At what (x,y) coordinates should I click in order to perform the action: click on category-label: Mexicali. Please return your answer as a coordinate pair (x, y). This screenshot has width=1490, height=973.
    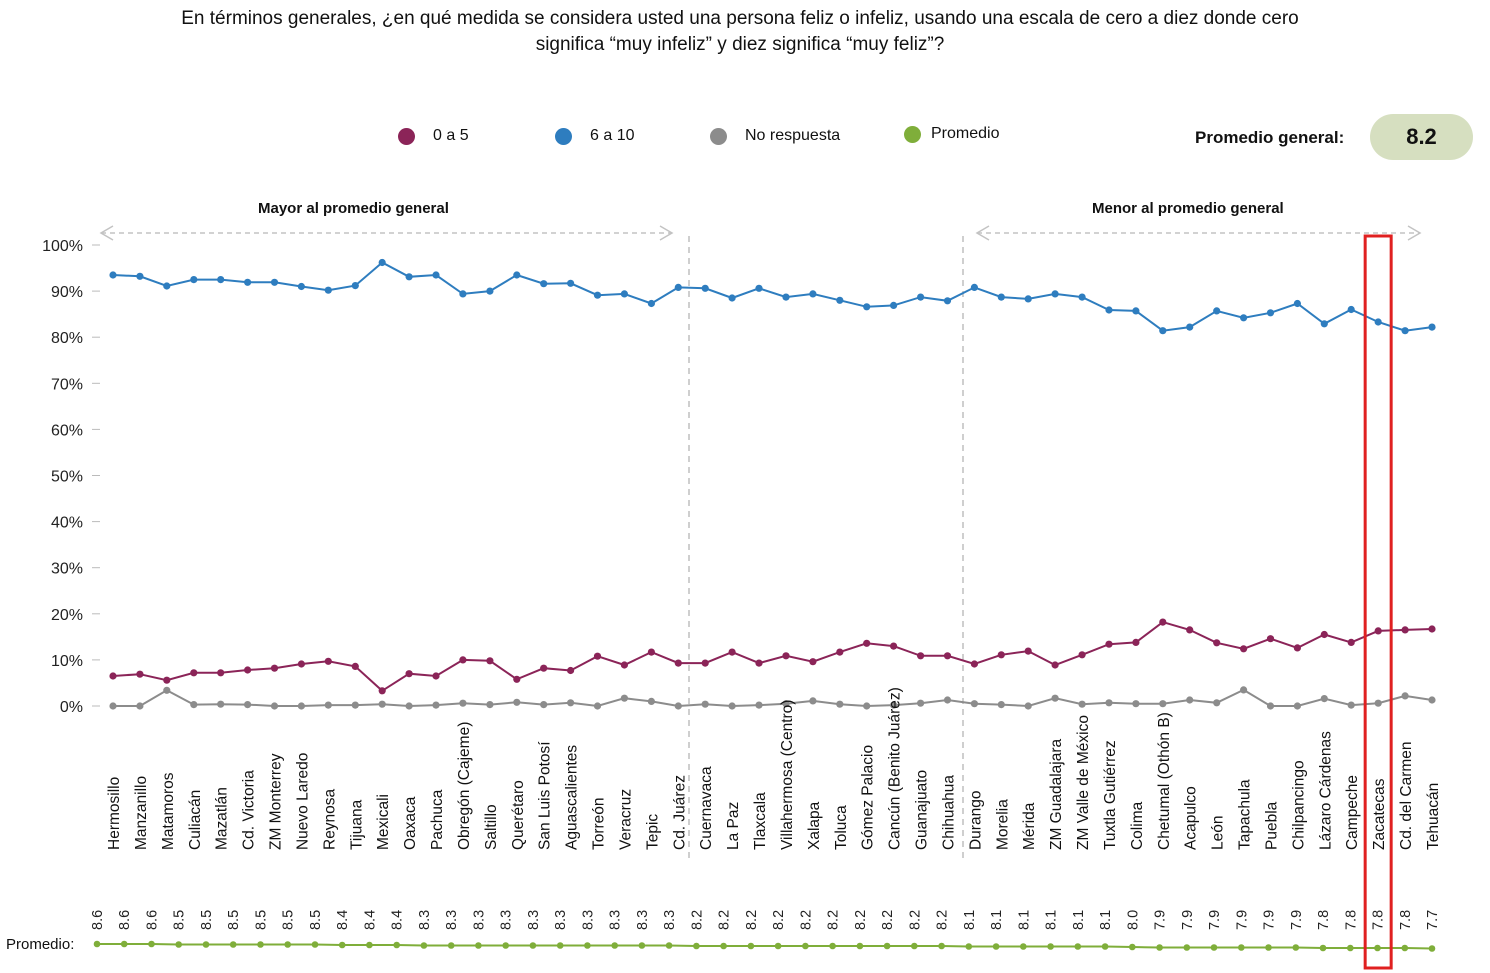
    Looking at the image, I should click on (383, 822).